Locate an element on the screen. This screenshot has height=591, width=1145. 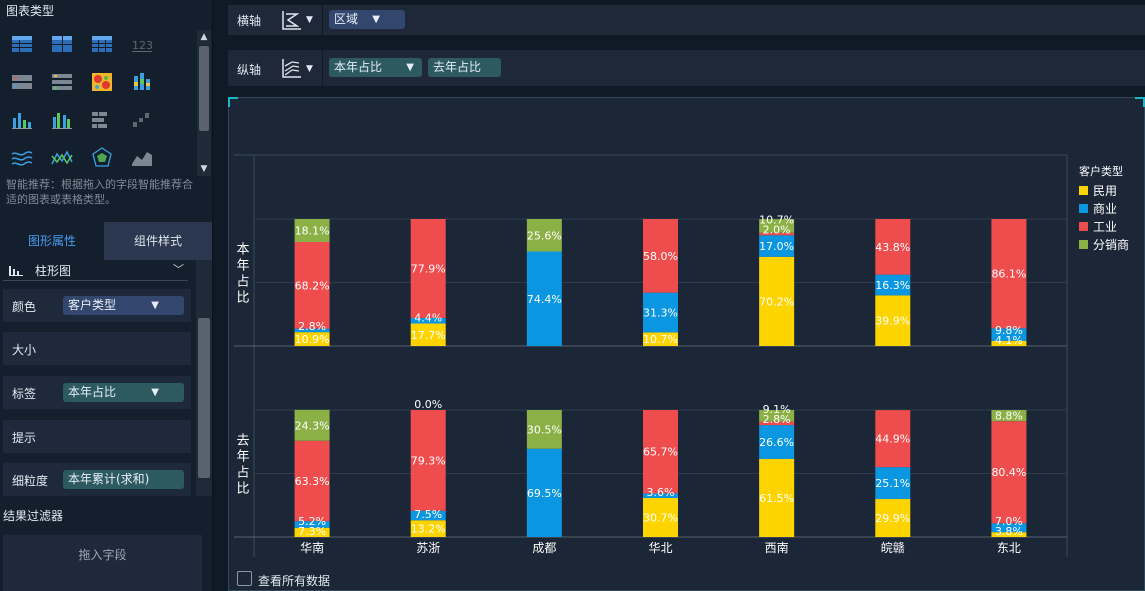
data-label: 16.3% is located at coordinates (892, 285).